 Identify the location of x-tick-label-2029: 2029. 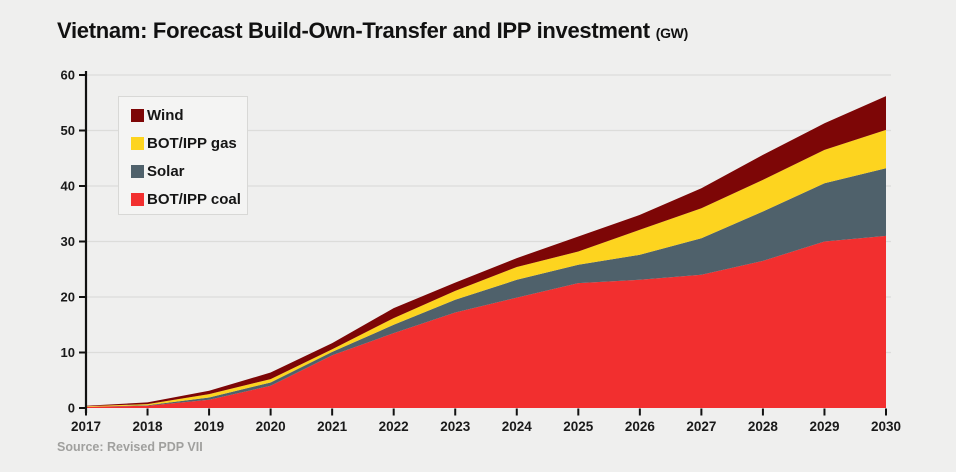
(824, 426).